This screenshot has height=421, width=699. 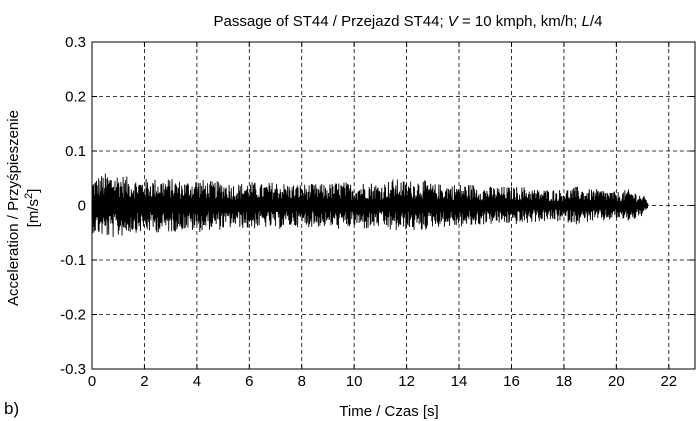 I want to click on y-axis-unit-suffix: ], so click(x=33, y=191).